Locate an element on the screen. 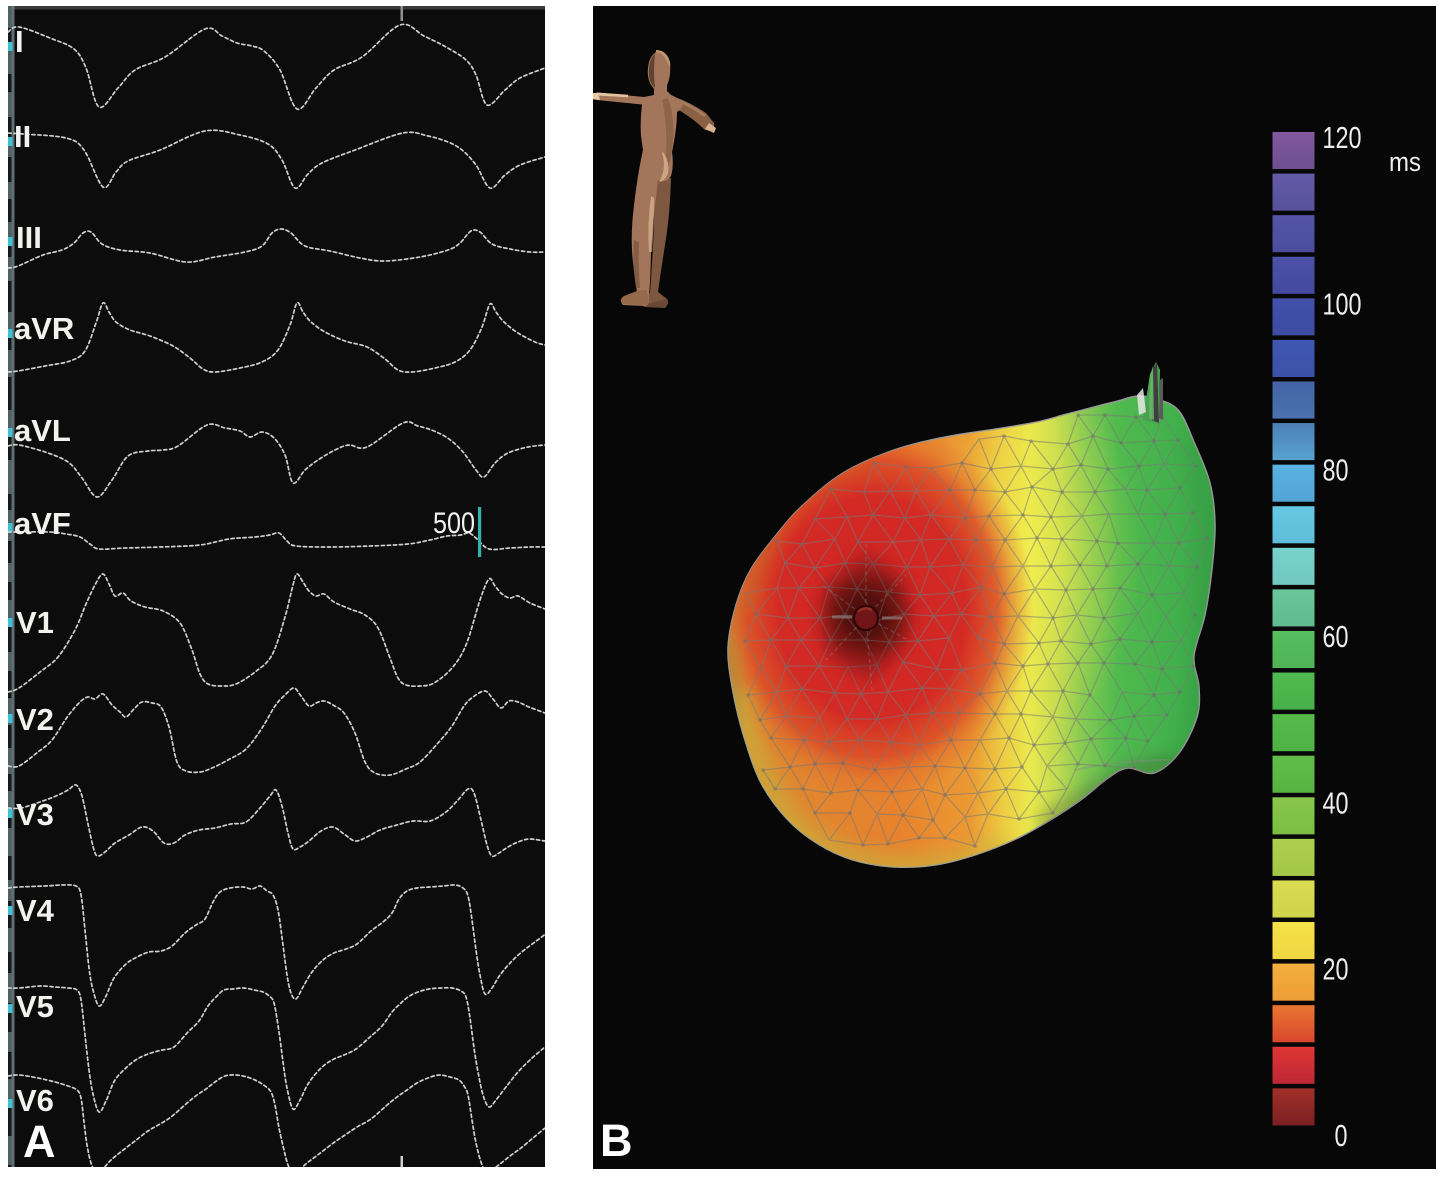 Image resolution: width=1444 pixels, height=1178 pixels. svg-text: 100 is located at coordinates (1342, 303).